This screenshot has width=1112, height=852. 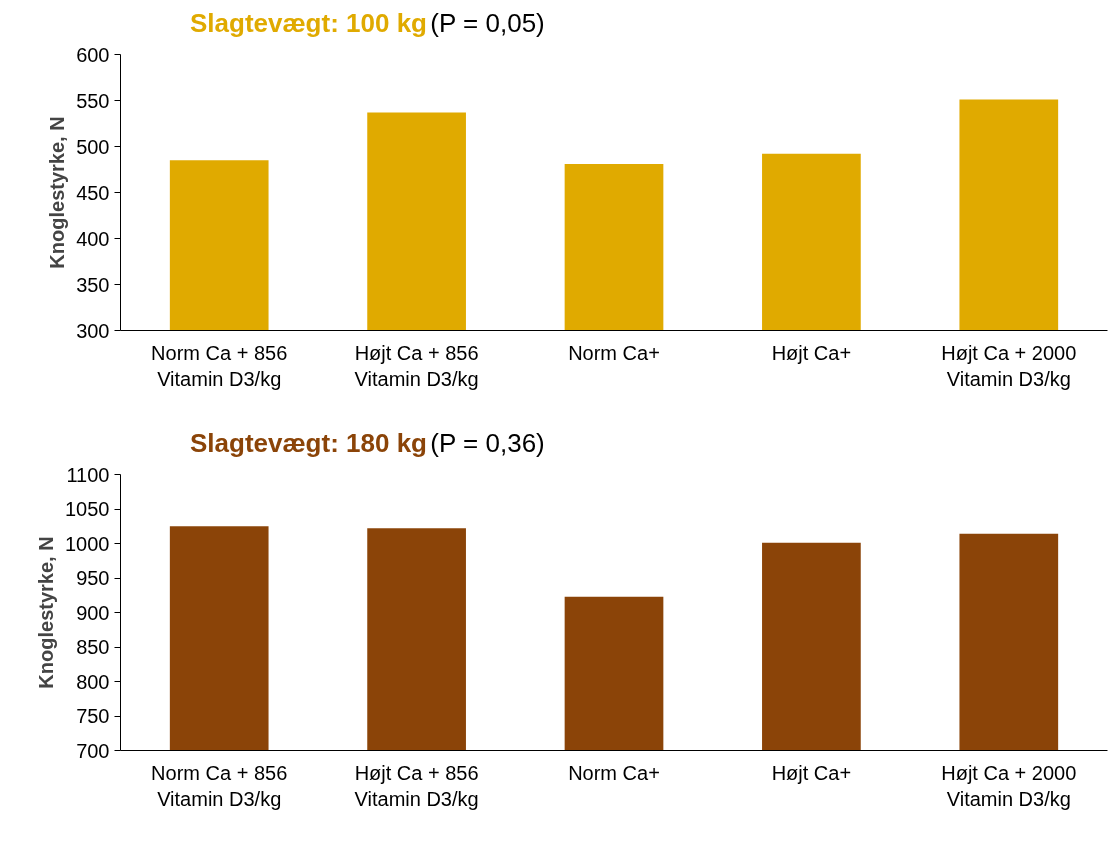 What do you see at coordinates (487, 23) in the screenshot?
I see `chart-subtitle: (P = 0,05)` at bounding box center [487, 23].